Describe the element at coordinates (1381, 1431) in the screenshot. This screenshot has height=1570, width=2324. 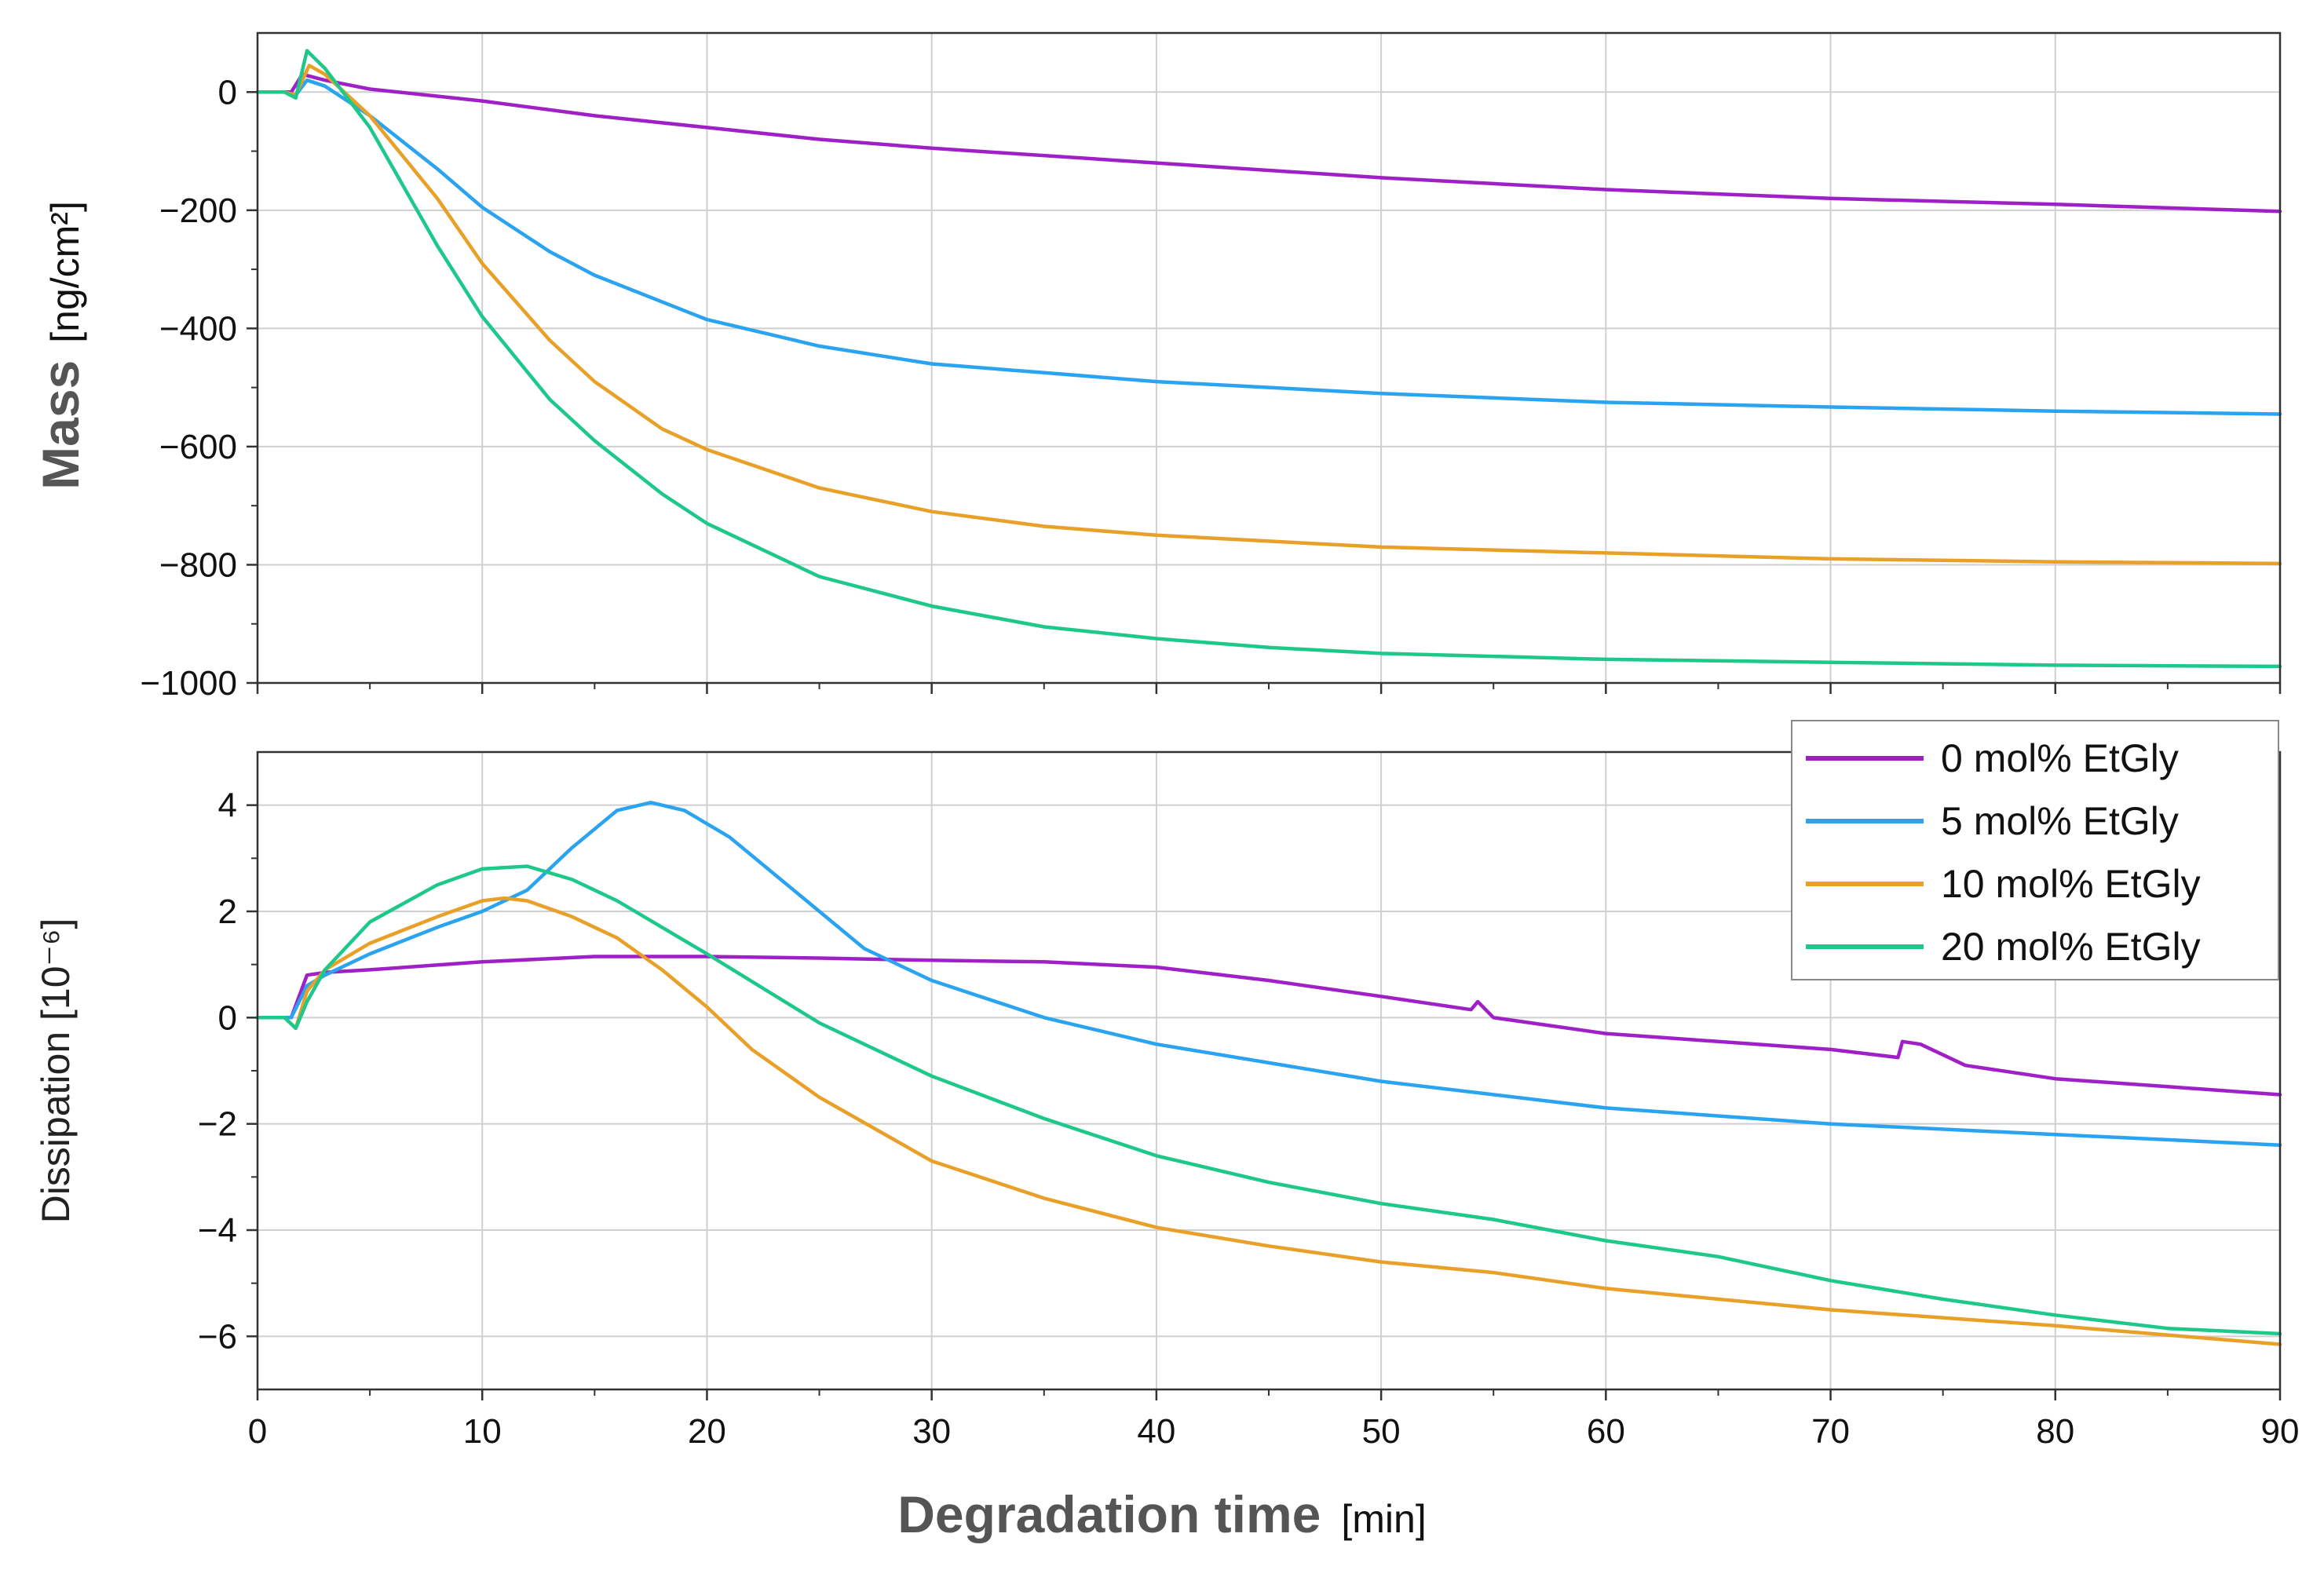
I see `x-tick-label: 50` at that location.